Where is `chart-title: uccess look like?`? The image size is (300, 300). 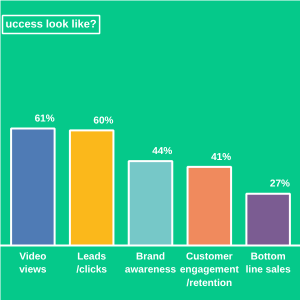 chart-title: uccess look like? is located at coordinates (51, 24).